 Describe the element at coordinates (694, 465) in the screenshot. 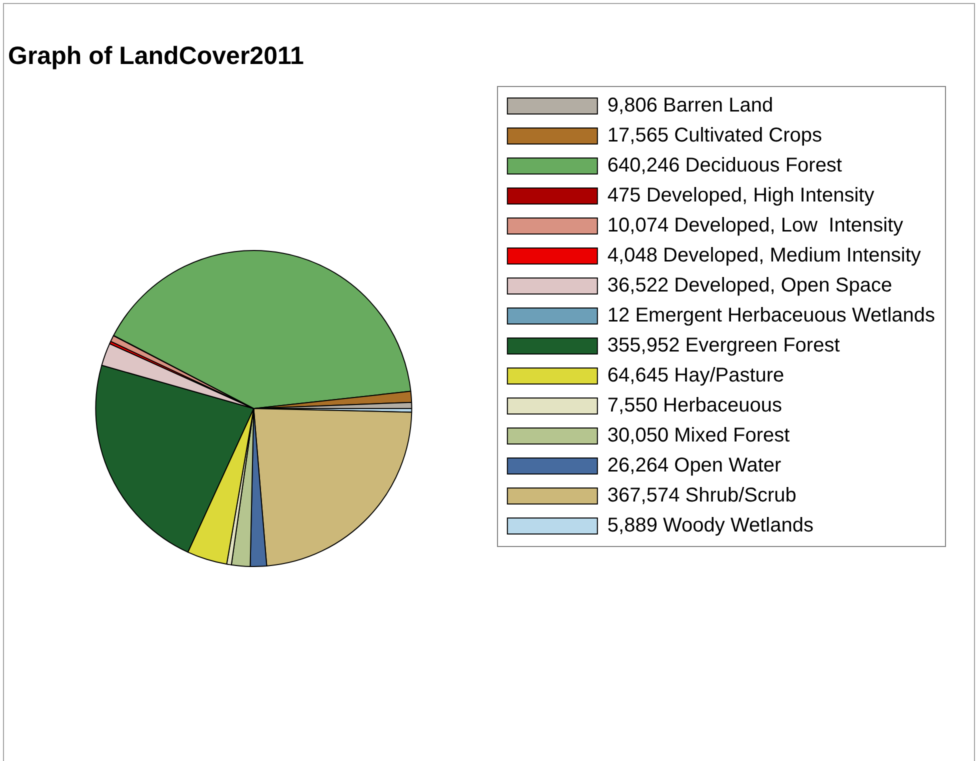

I see `legend-label: 26,264 Open Water` at that location.